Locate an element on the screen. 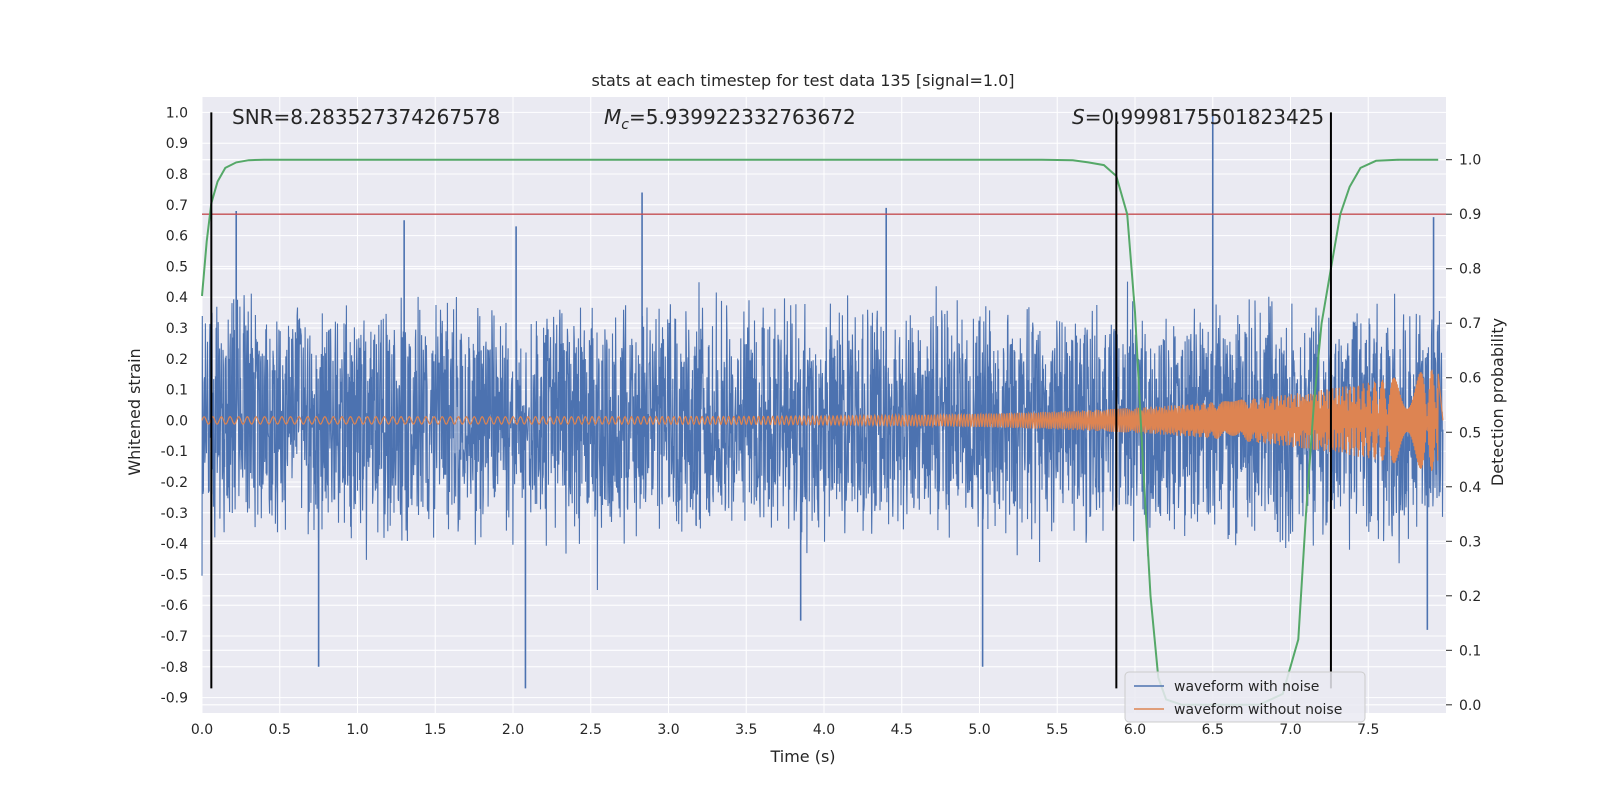  y2-tick-label: 0.2 is located at coordinates (1470, 597).